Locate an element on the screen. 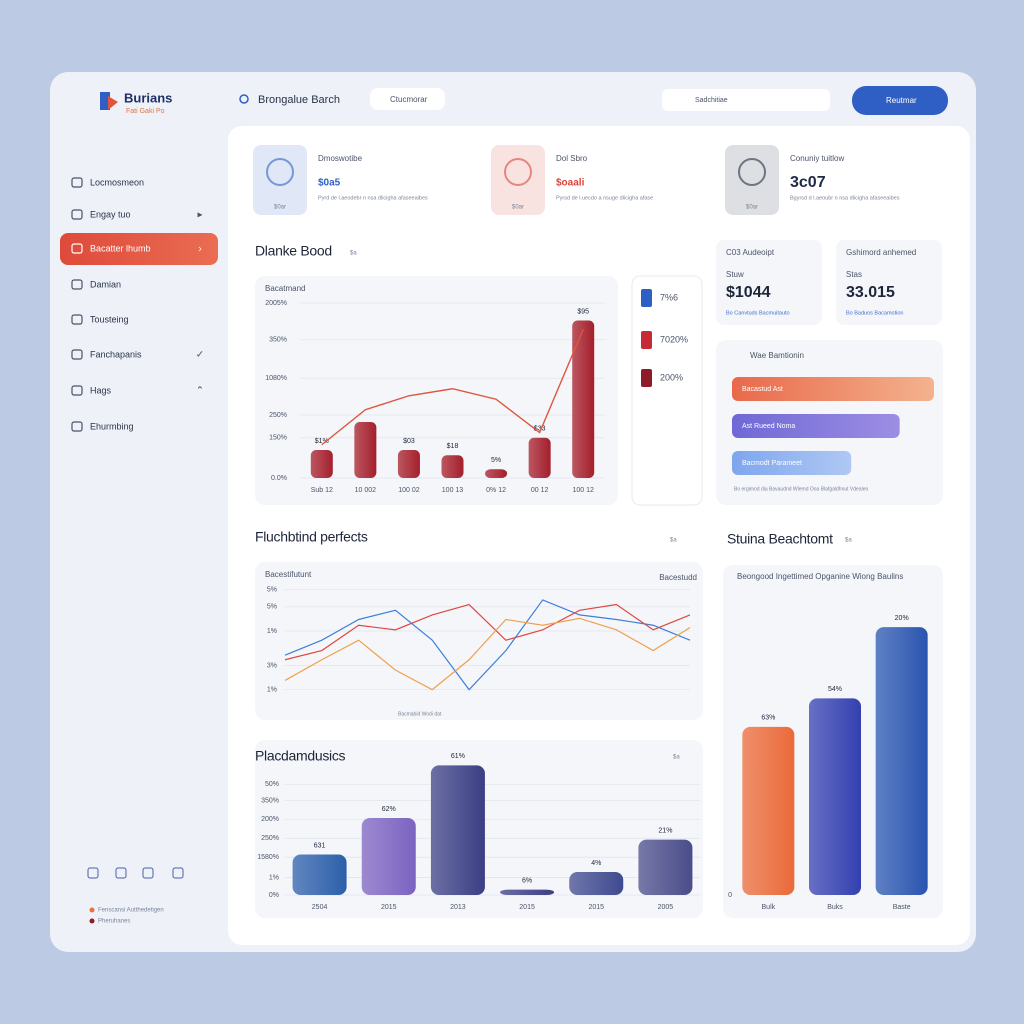 The height and width of the screenshot is (1024, 1024). nav-item: Fanchapanis is located at coordinates (116, 354).